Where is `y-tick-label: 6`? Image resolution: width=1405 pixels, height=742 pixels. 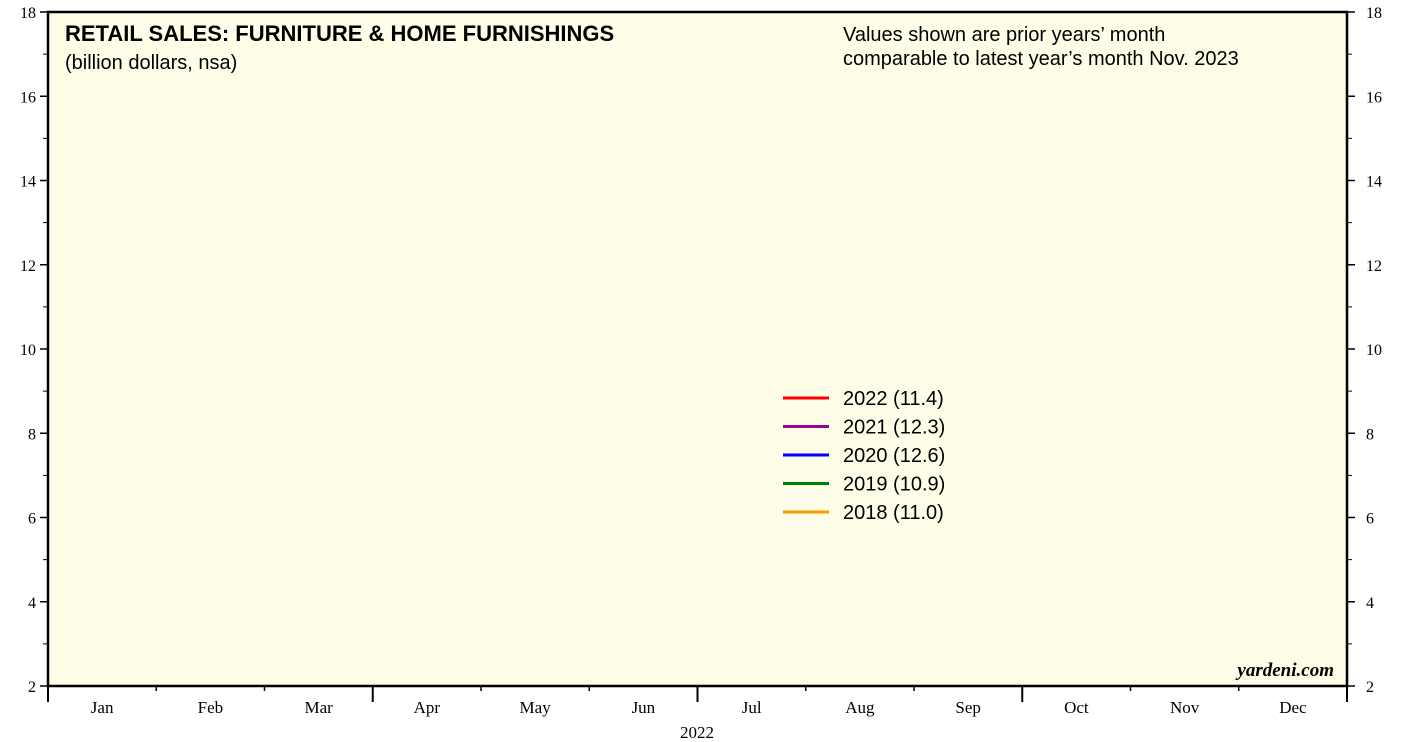
y-tick-label: 6 is located at coordinates (32, 519).